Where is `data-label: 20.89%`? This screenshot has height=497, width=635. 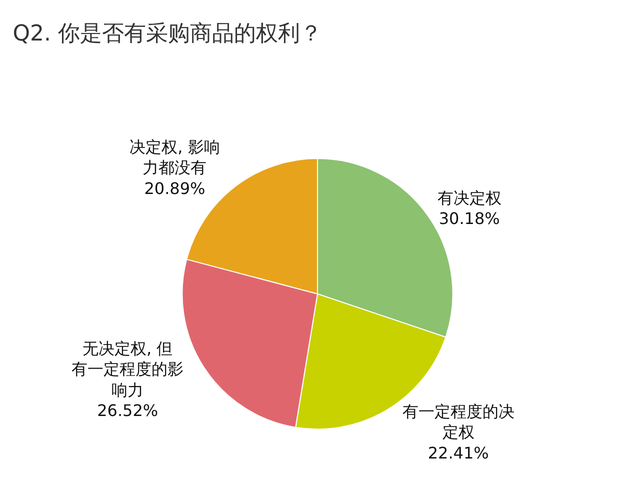 data-label: 20.89% is located at coordinates (175, 188).